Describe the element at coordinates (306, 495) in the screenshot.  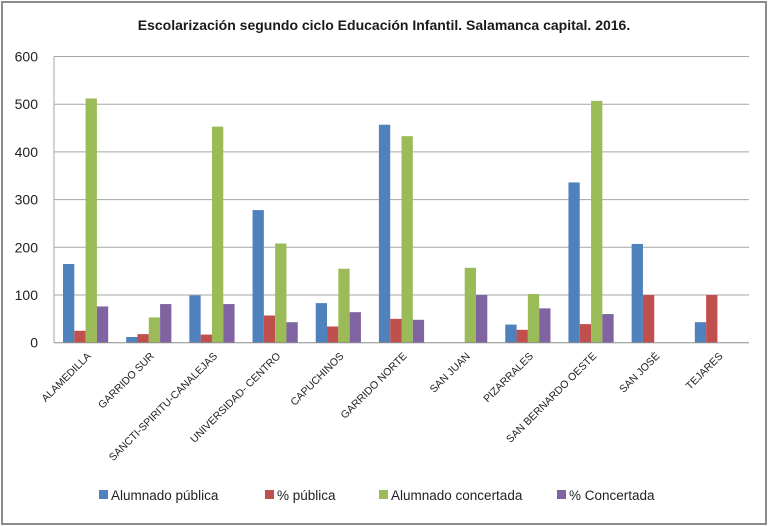
I see `legend-label: % pública` at that location.